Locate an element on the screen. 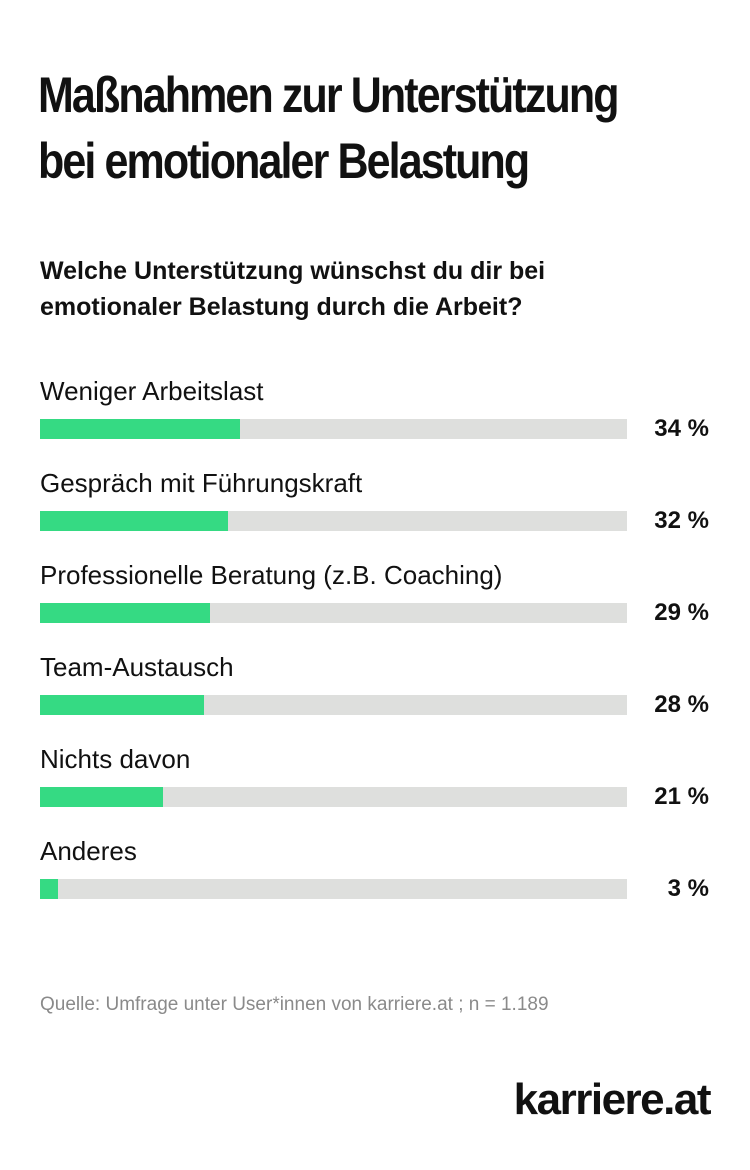 The width and height of the screenshot is (750, 1170). bar-row: Gespräch mit Führungskraft 32 % is located at coordinates (375, 508).